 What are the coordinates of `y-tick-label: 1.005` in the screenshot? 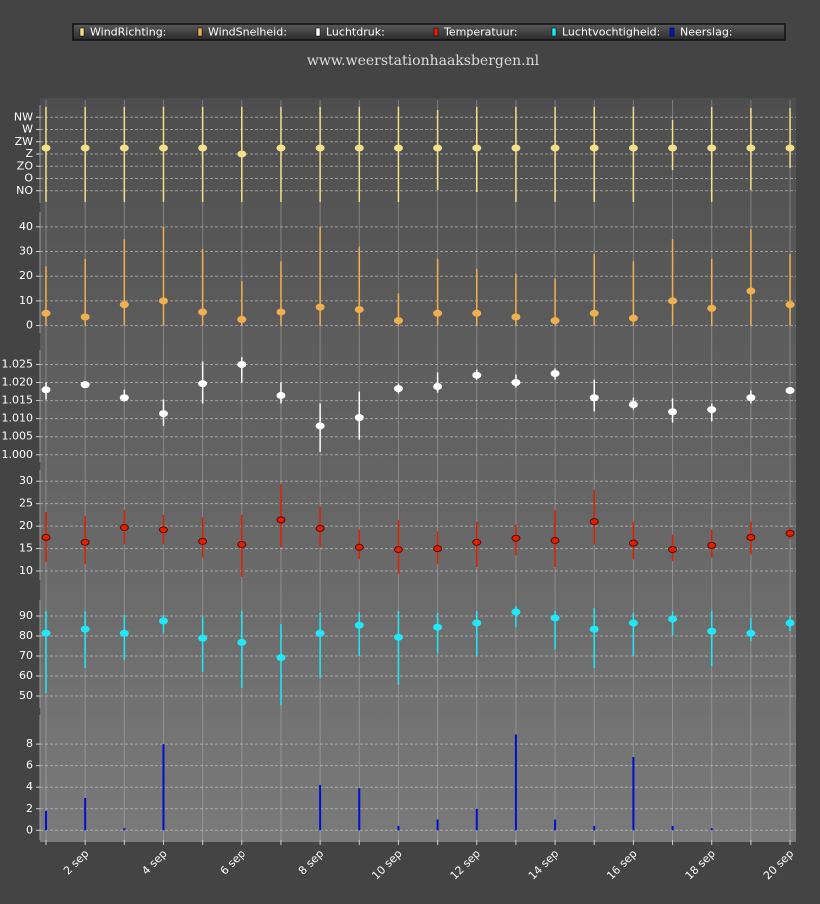 It's located at (18, 436).